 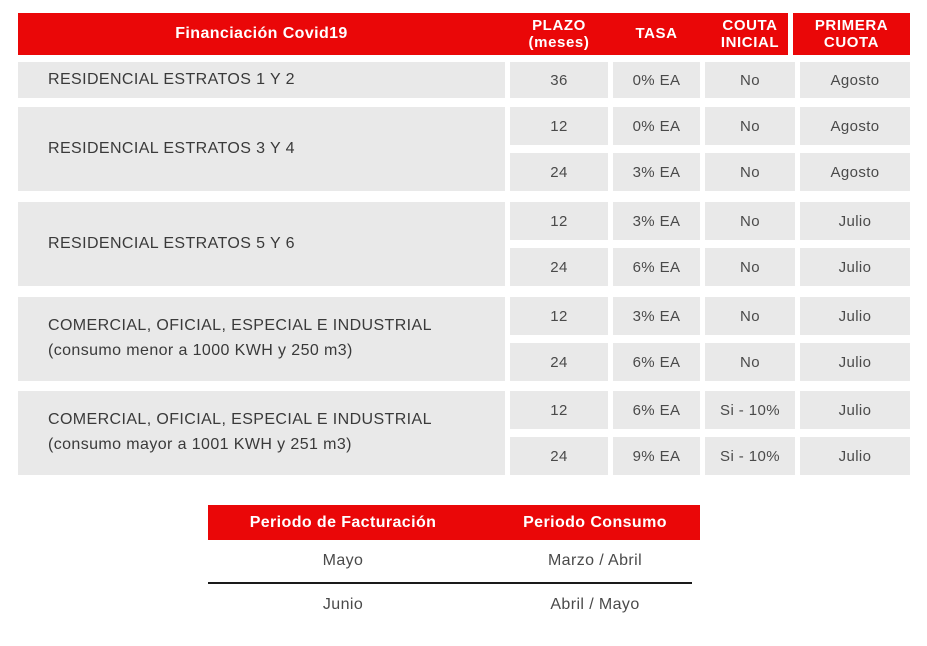 I want to click on header-couta-inicial: COUTA INICIAL, so click(x=750, y=34).